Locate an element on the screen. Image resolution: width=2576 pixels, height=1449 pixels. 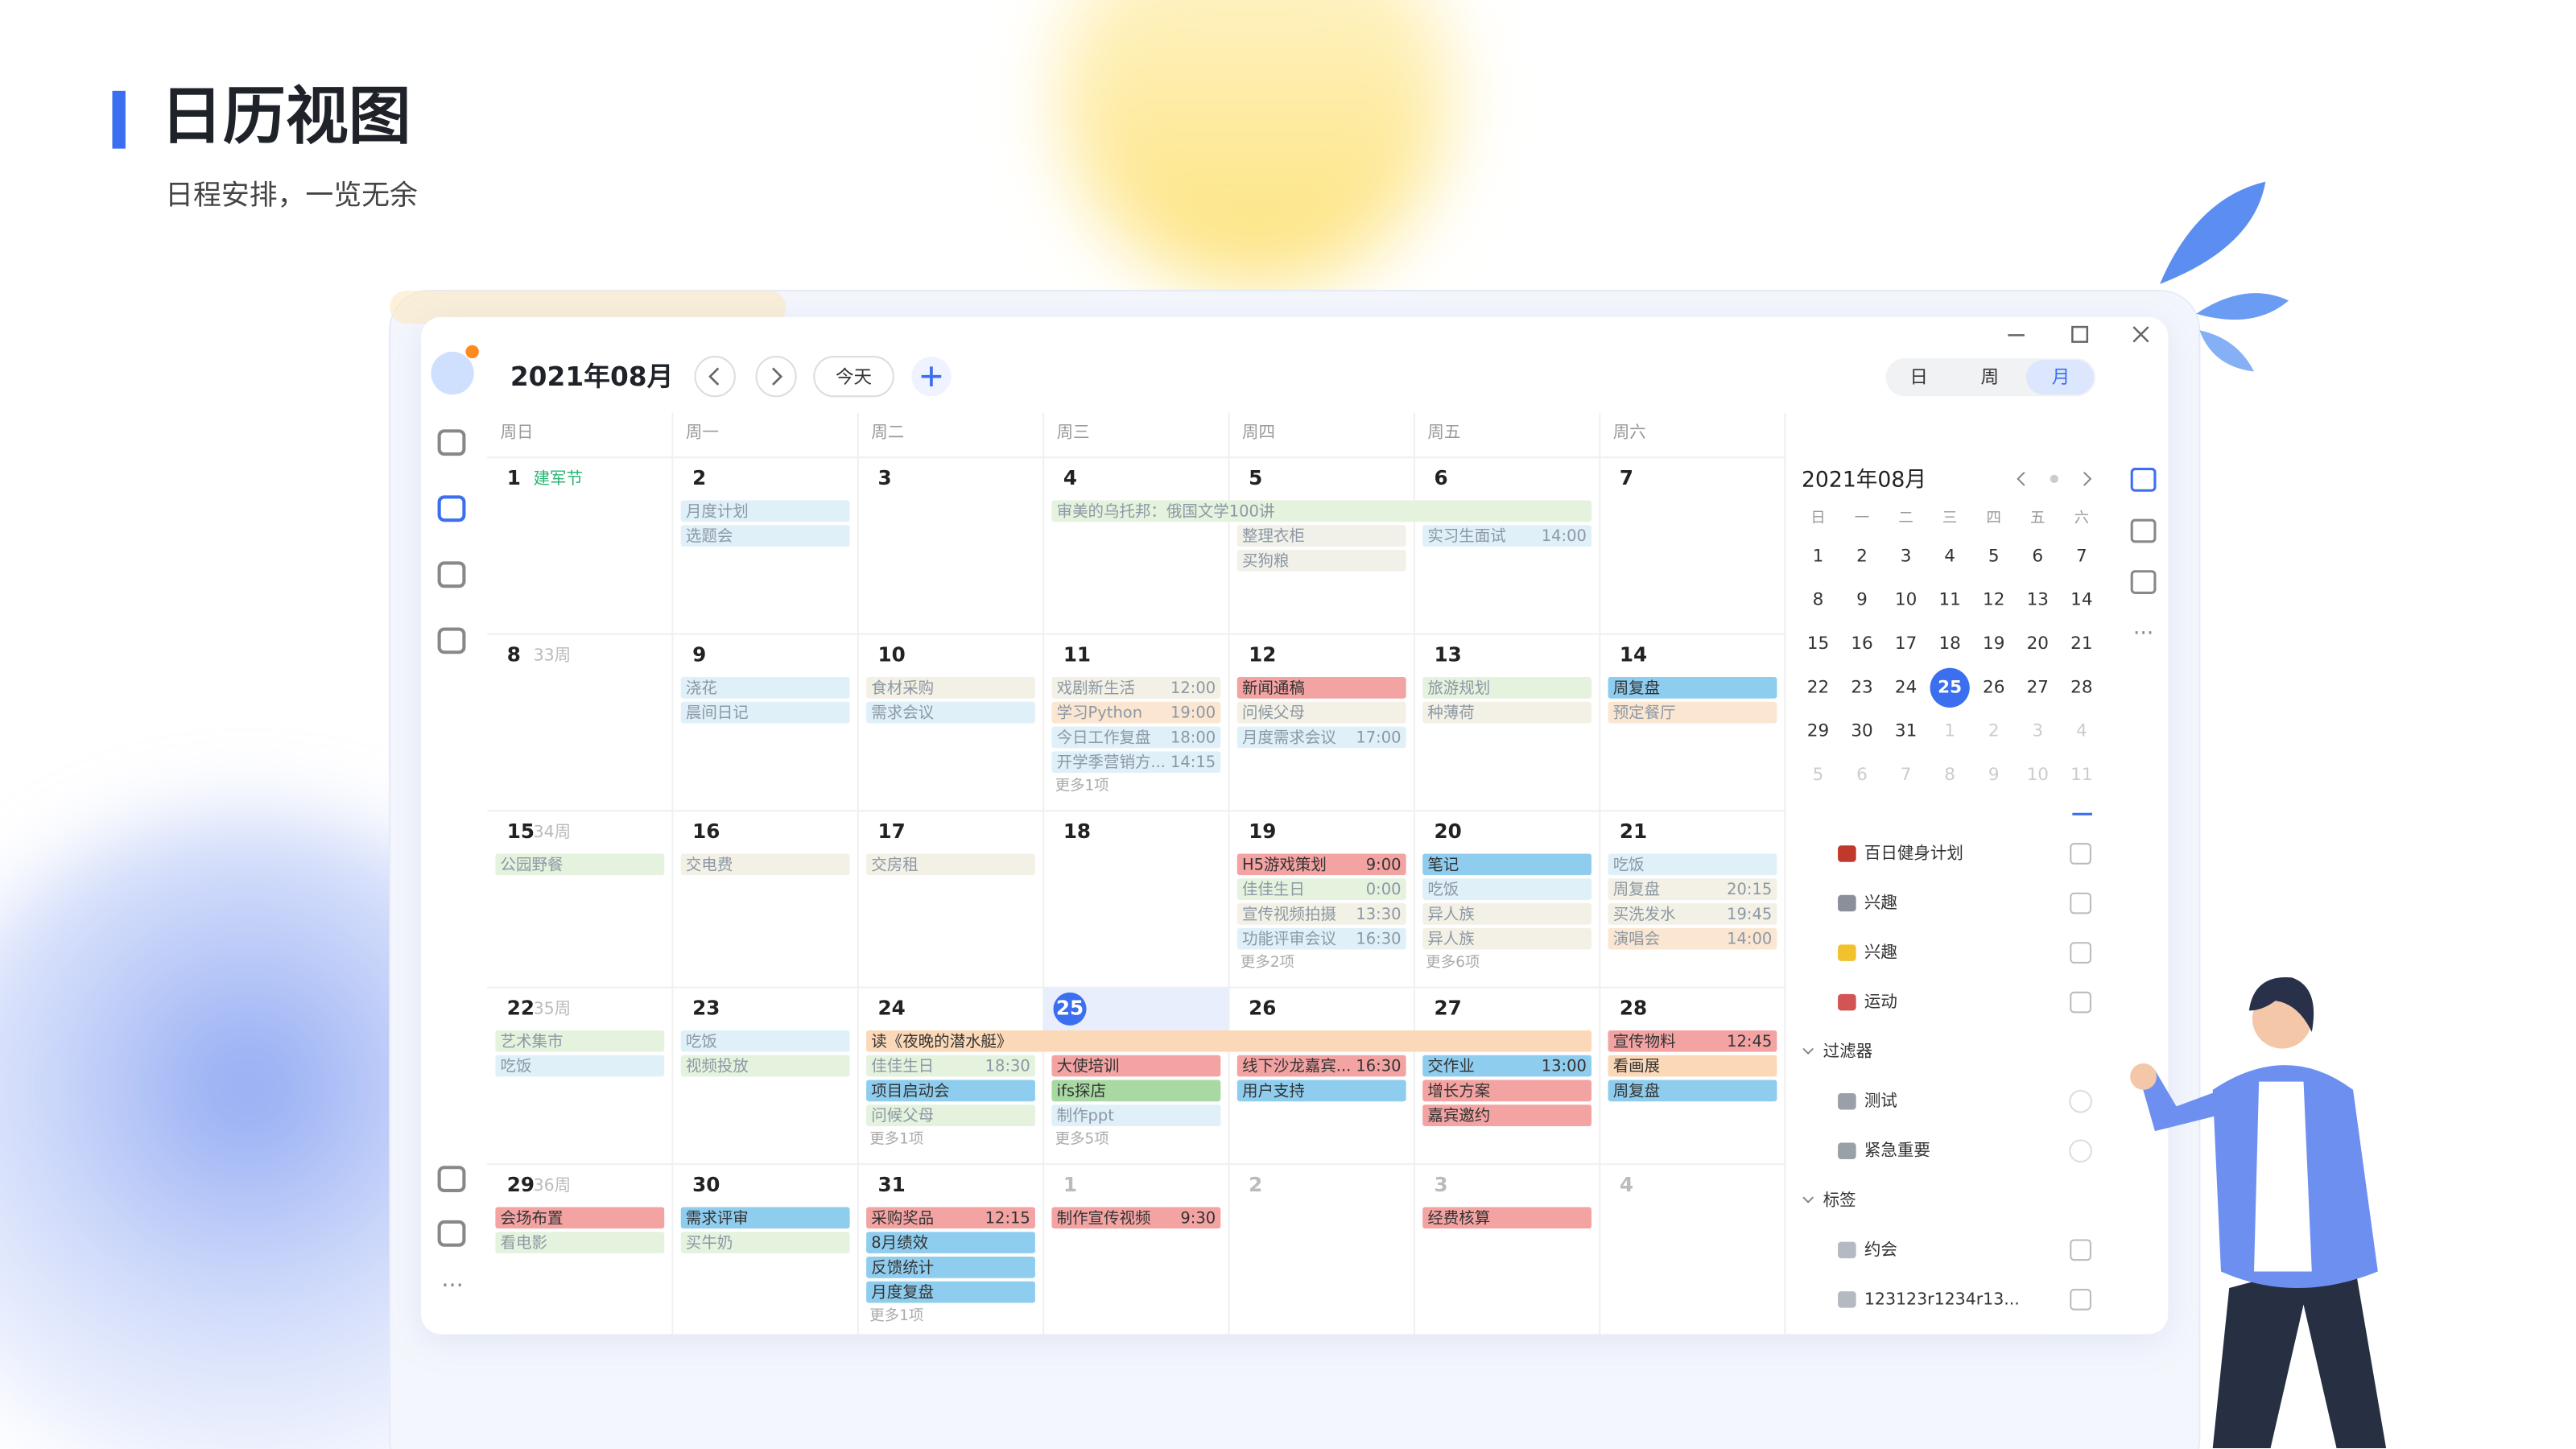
day-number: 30 is located at coordinates (706, 1184).